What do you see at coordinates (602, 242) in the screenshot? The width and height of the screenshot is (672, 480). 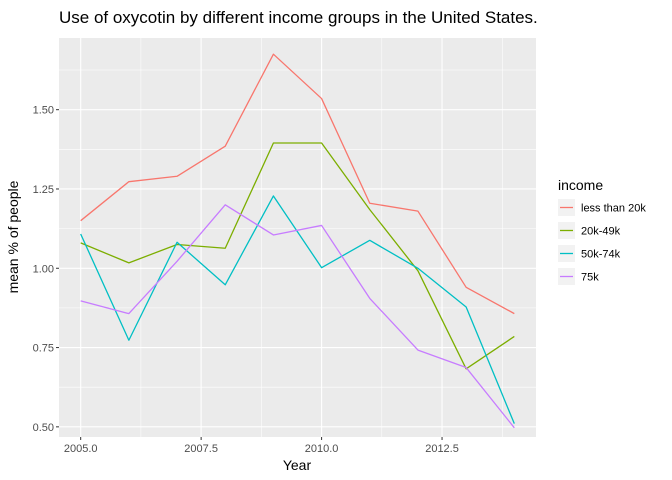 I see `legend-items: less than 20k 20k-49k 50k-74k 75k` at bounding box center [602, 242].